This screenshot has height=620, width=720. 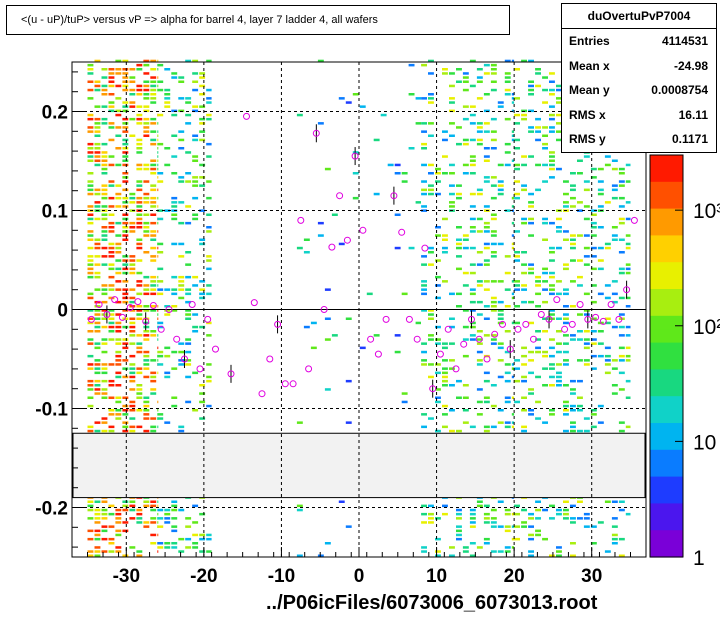 What do you see at coordinates (639, 115) in the screenshot?
I see `stats-row-rms-x: RMS x 16.11` at bounding box center [639, 115].